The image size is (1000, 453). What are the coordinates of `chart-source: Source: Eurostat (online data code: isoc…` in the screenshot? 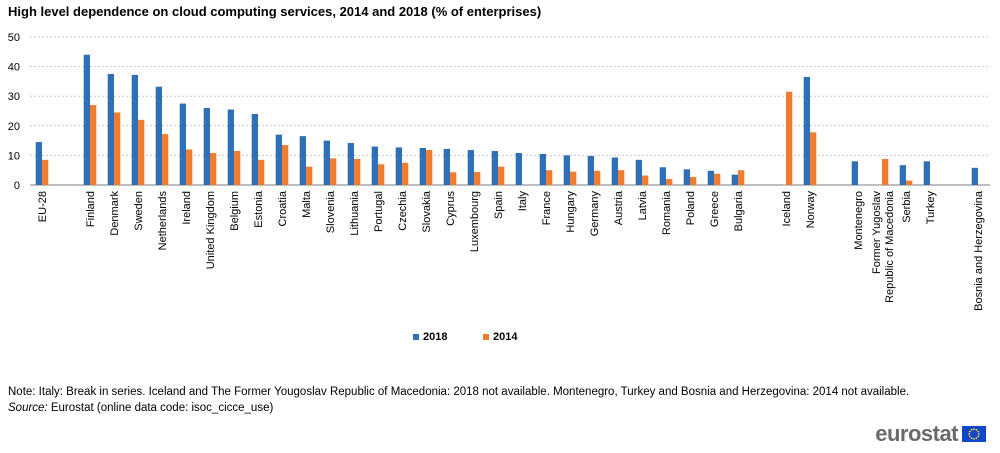 It's located at (140, 408).